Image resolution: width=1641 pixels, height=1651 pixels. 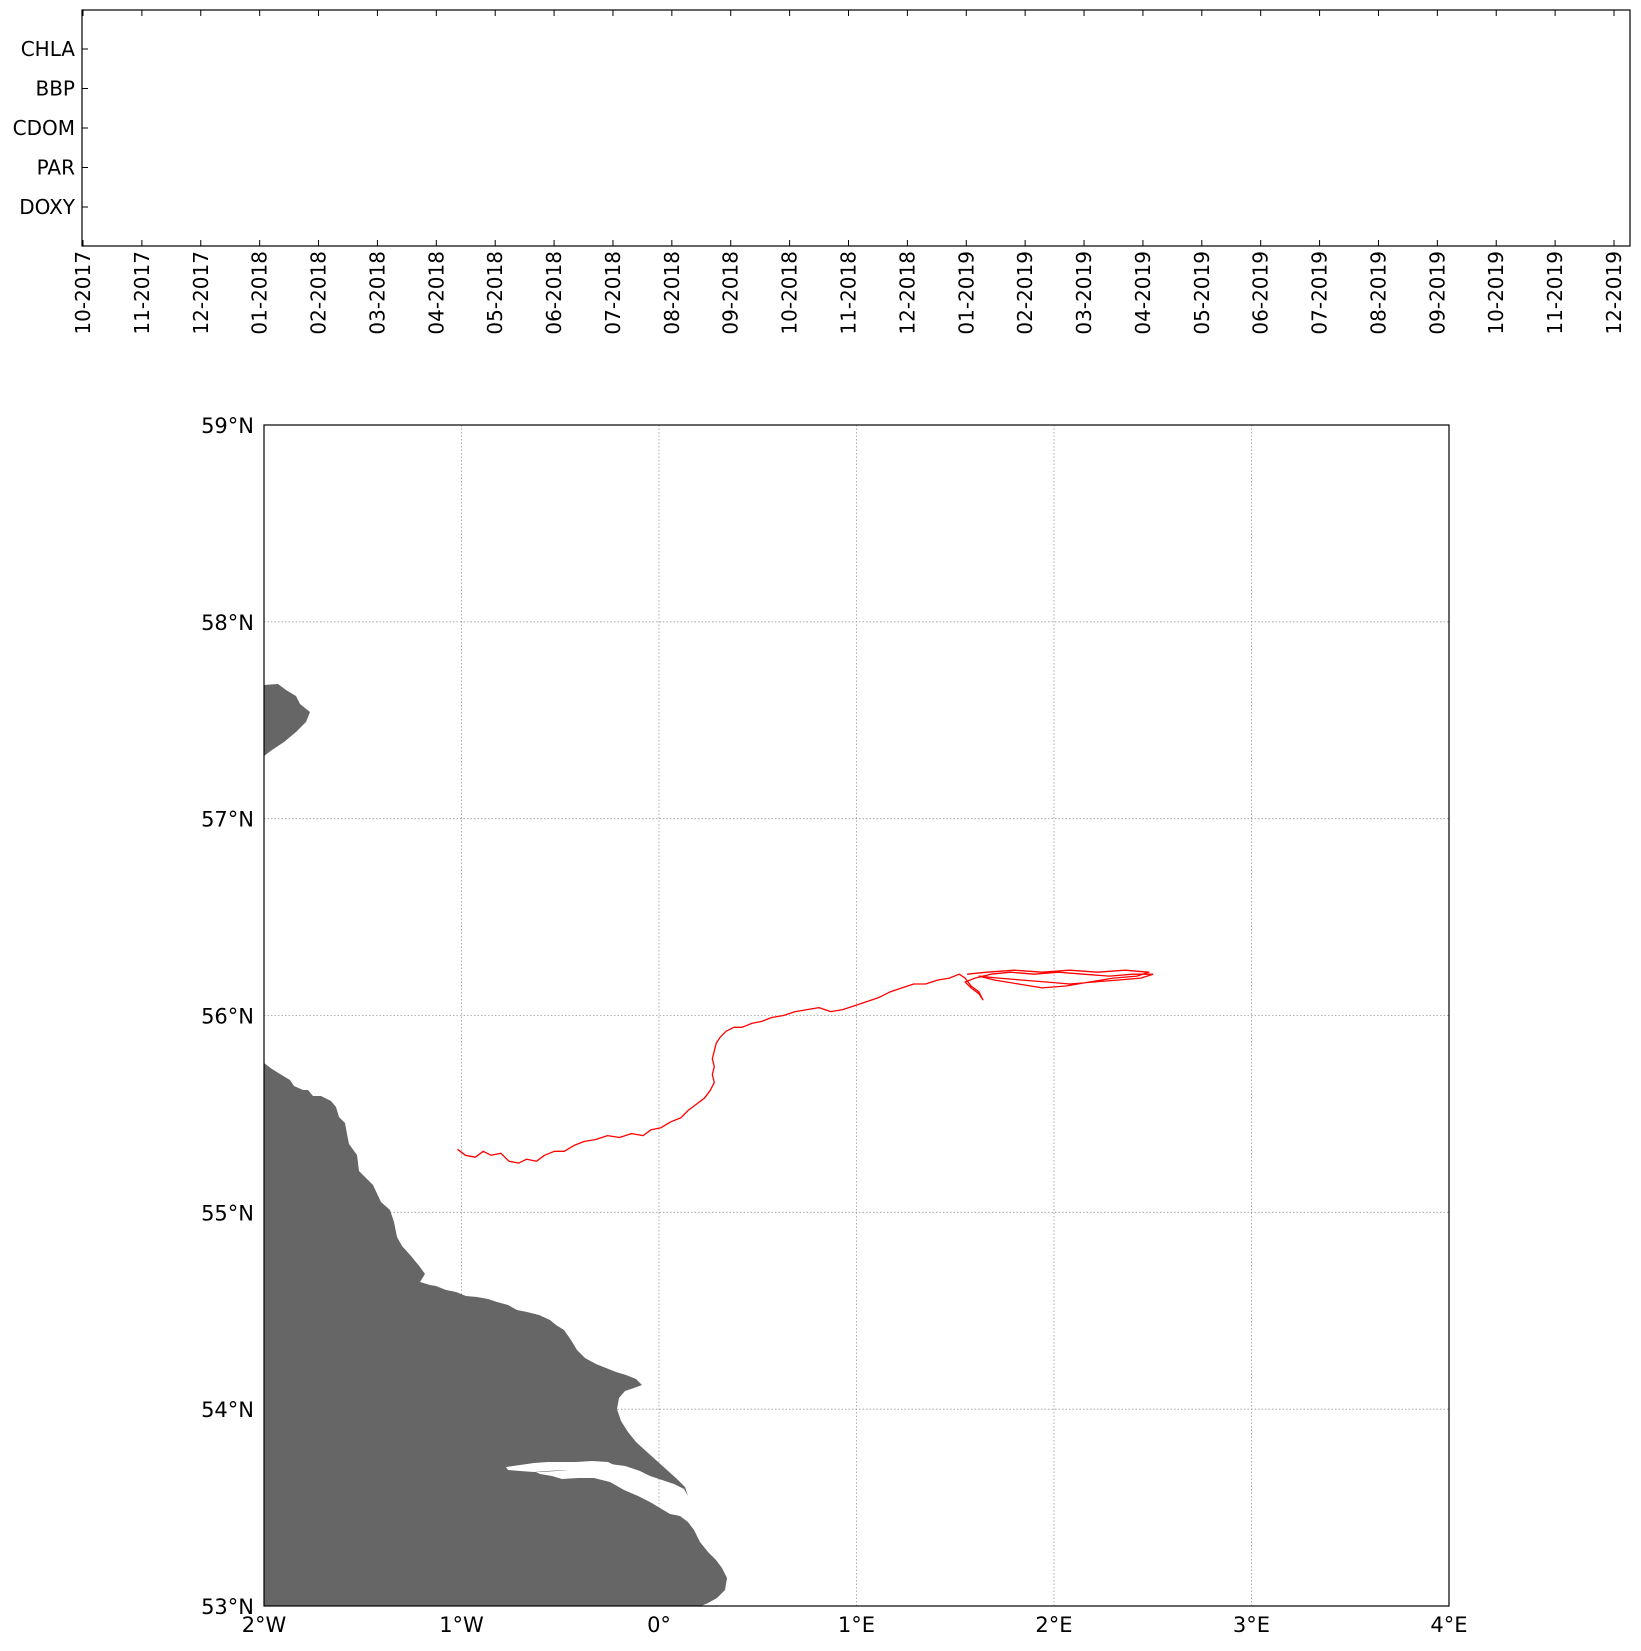 What do you see at coordinates (570, 1473) in the screenshot?
I see `estuary-humber` at bounding box center [570, 1473].